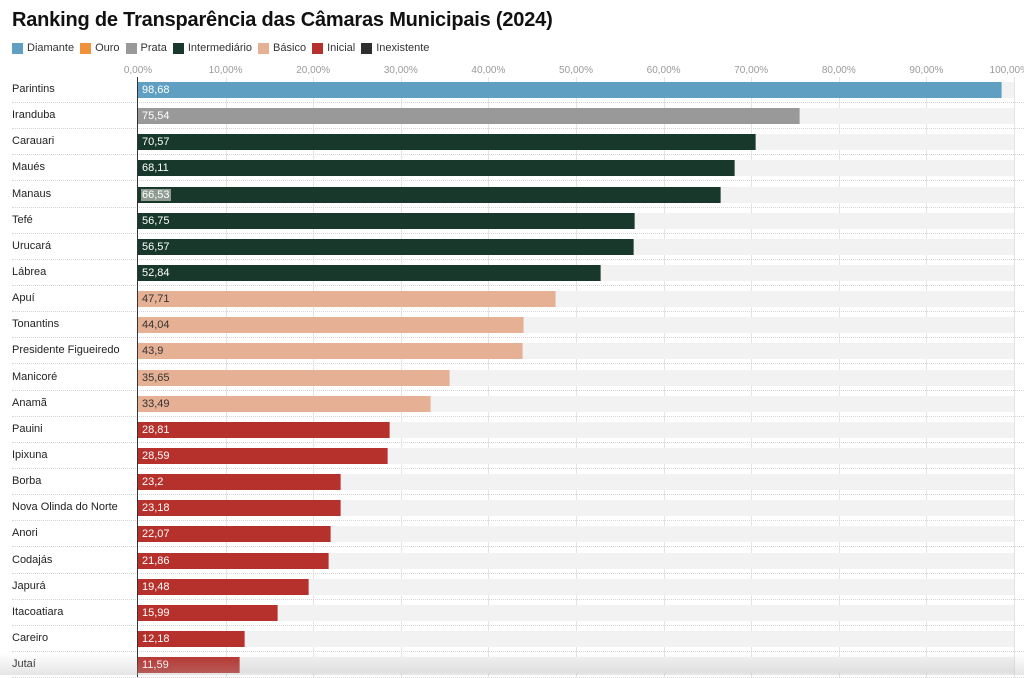 The width and height of the screenshot is (1024, 678). What do you see at coordinates (369, 272) in the screenshot?
I see `bar: 52,84` at bounding box center [369, 272].